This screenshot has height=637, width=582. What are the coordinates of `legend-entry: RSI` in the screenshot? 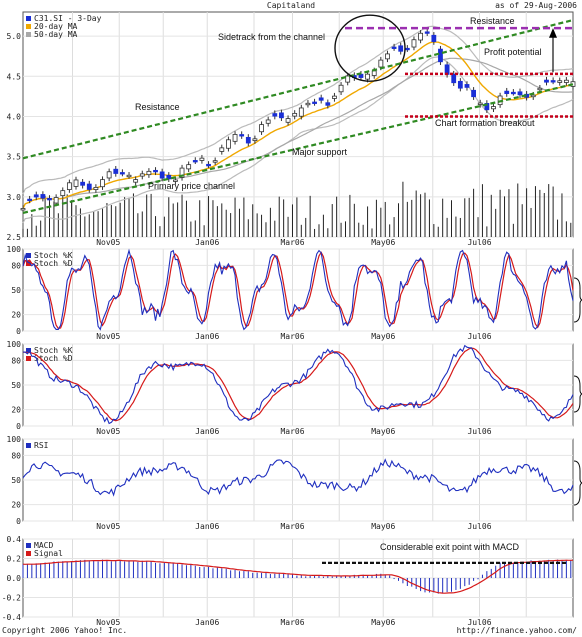 It's located at (41, 445).